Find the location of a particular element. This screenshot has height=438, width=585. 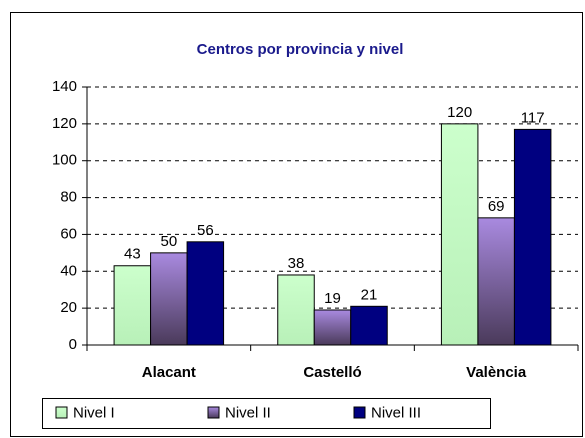

data-label: 19 is located at coordinates (332, 298).